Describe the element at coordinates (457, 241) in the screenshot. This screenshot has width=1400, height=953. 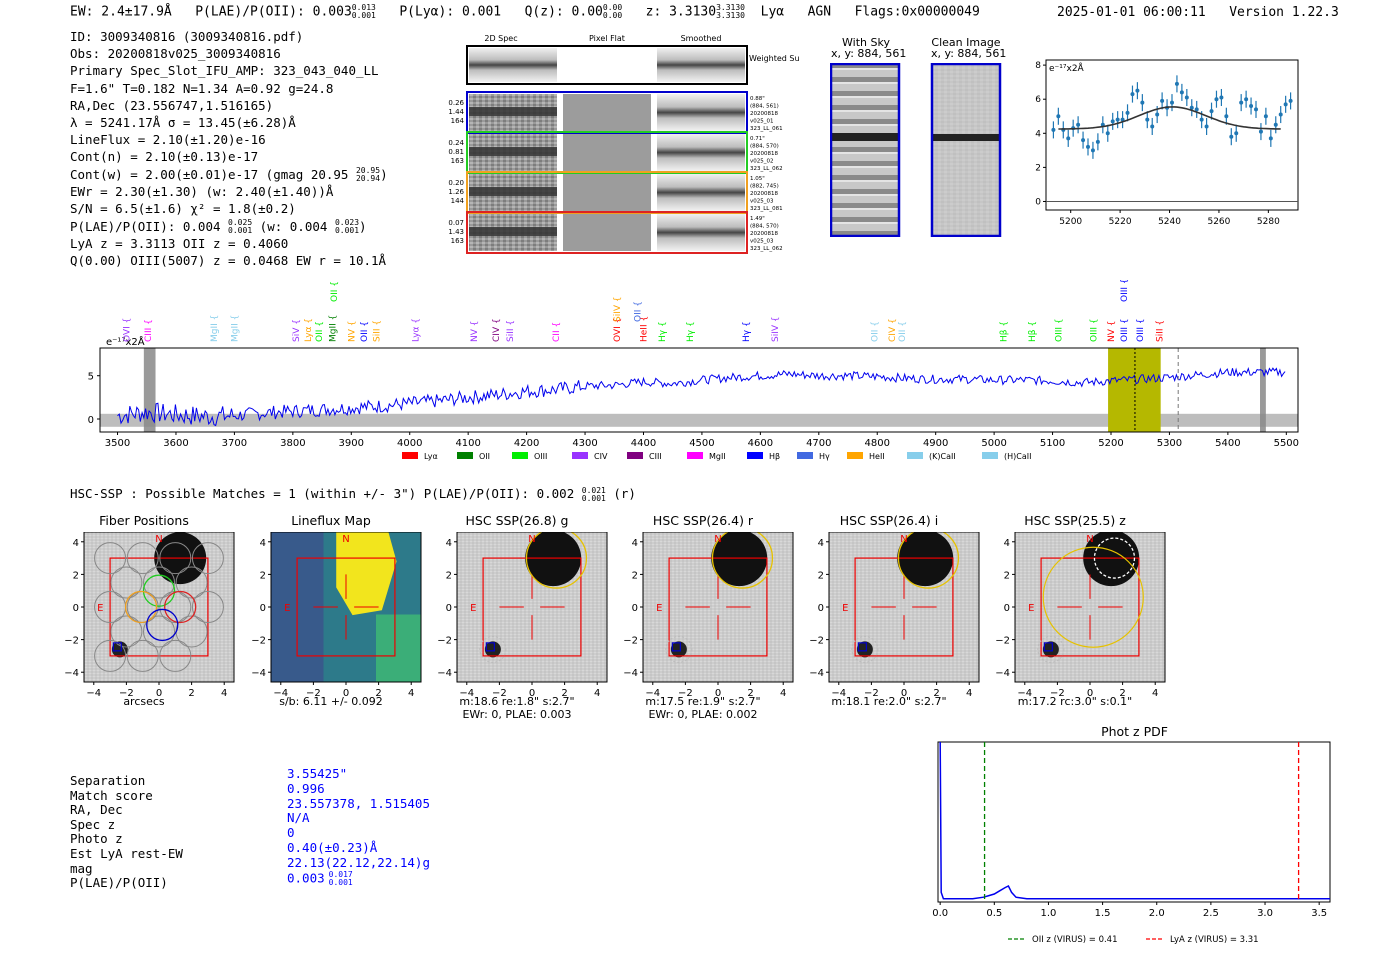
I see `cutout-stat-3: 163` at that location.